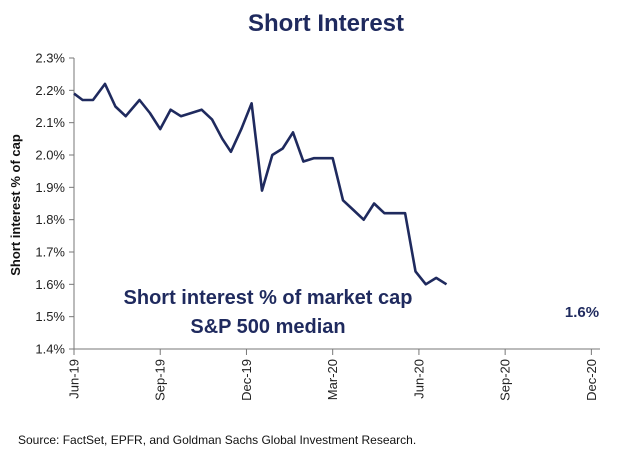  What do you see at coordinates (418, 379) in the screenshot?
I see `x-tick-label: Jun-20` at bounding box center [418, 379].